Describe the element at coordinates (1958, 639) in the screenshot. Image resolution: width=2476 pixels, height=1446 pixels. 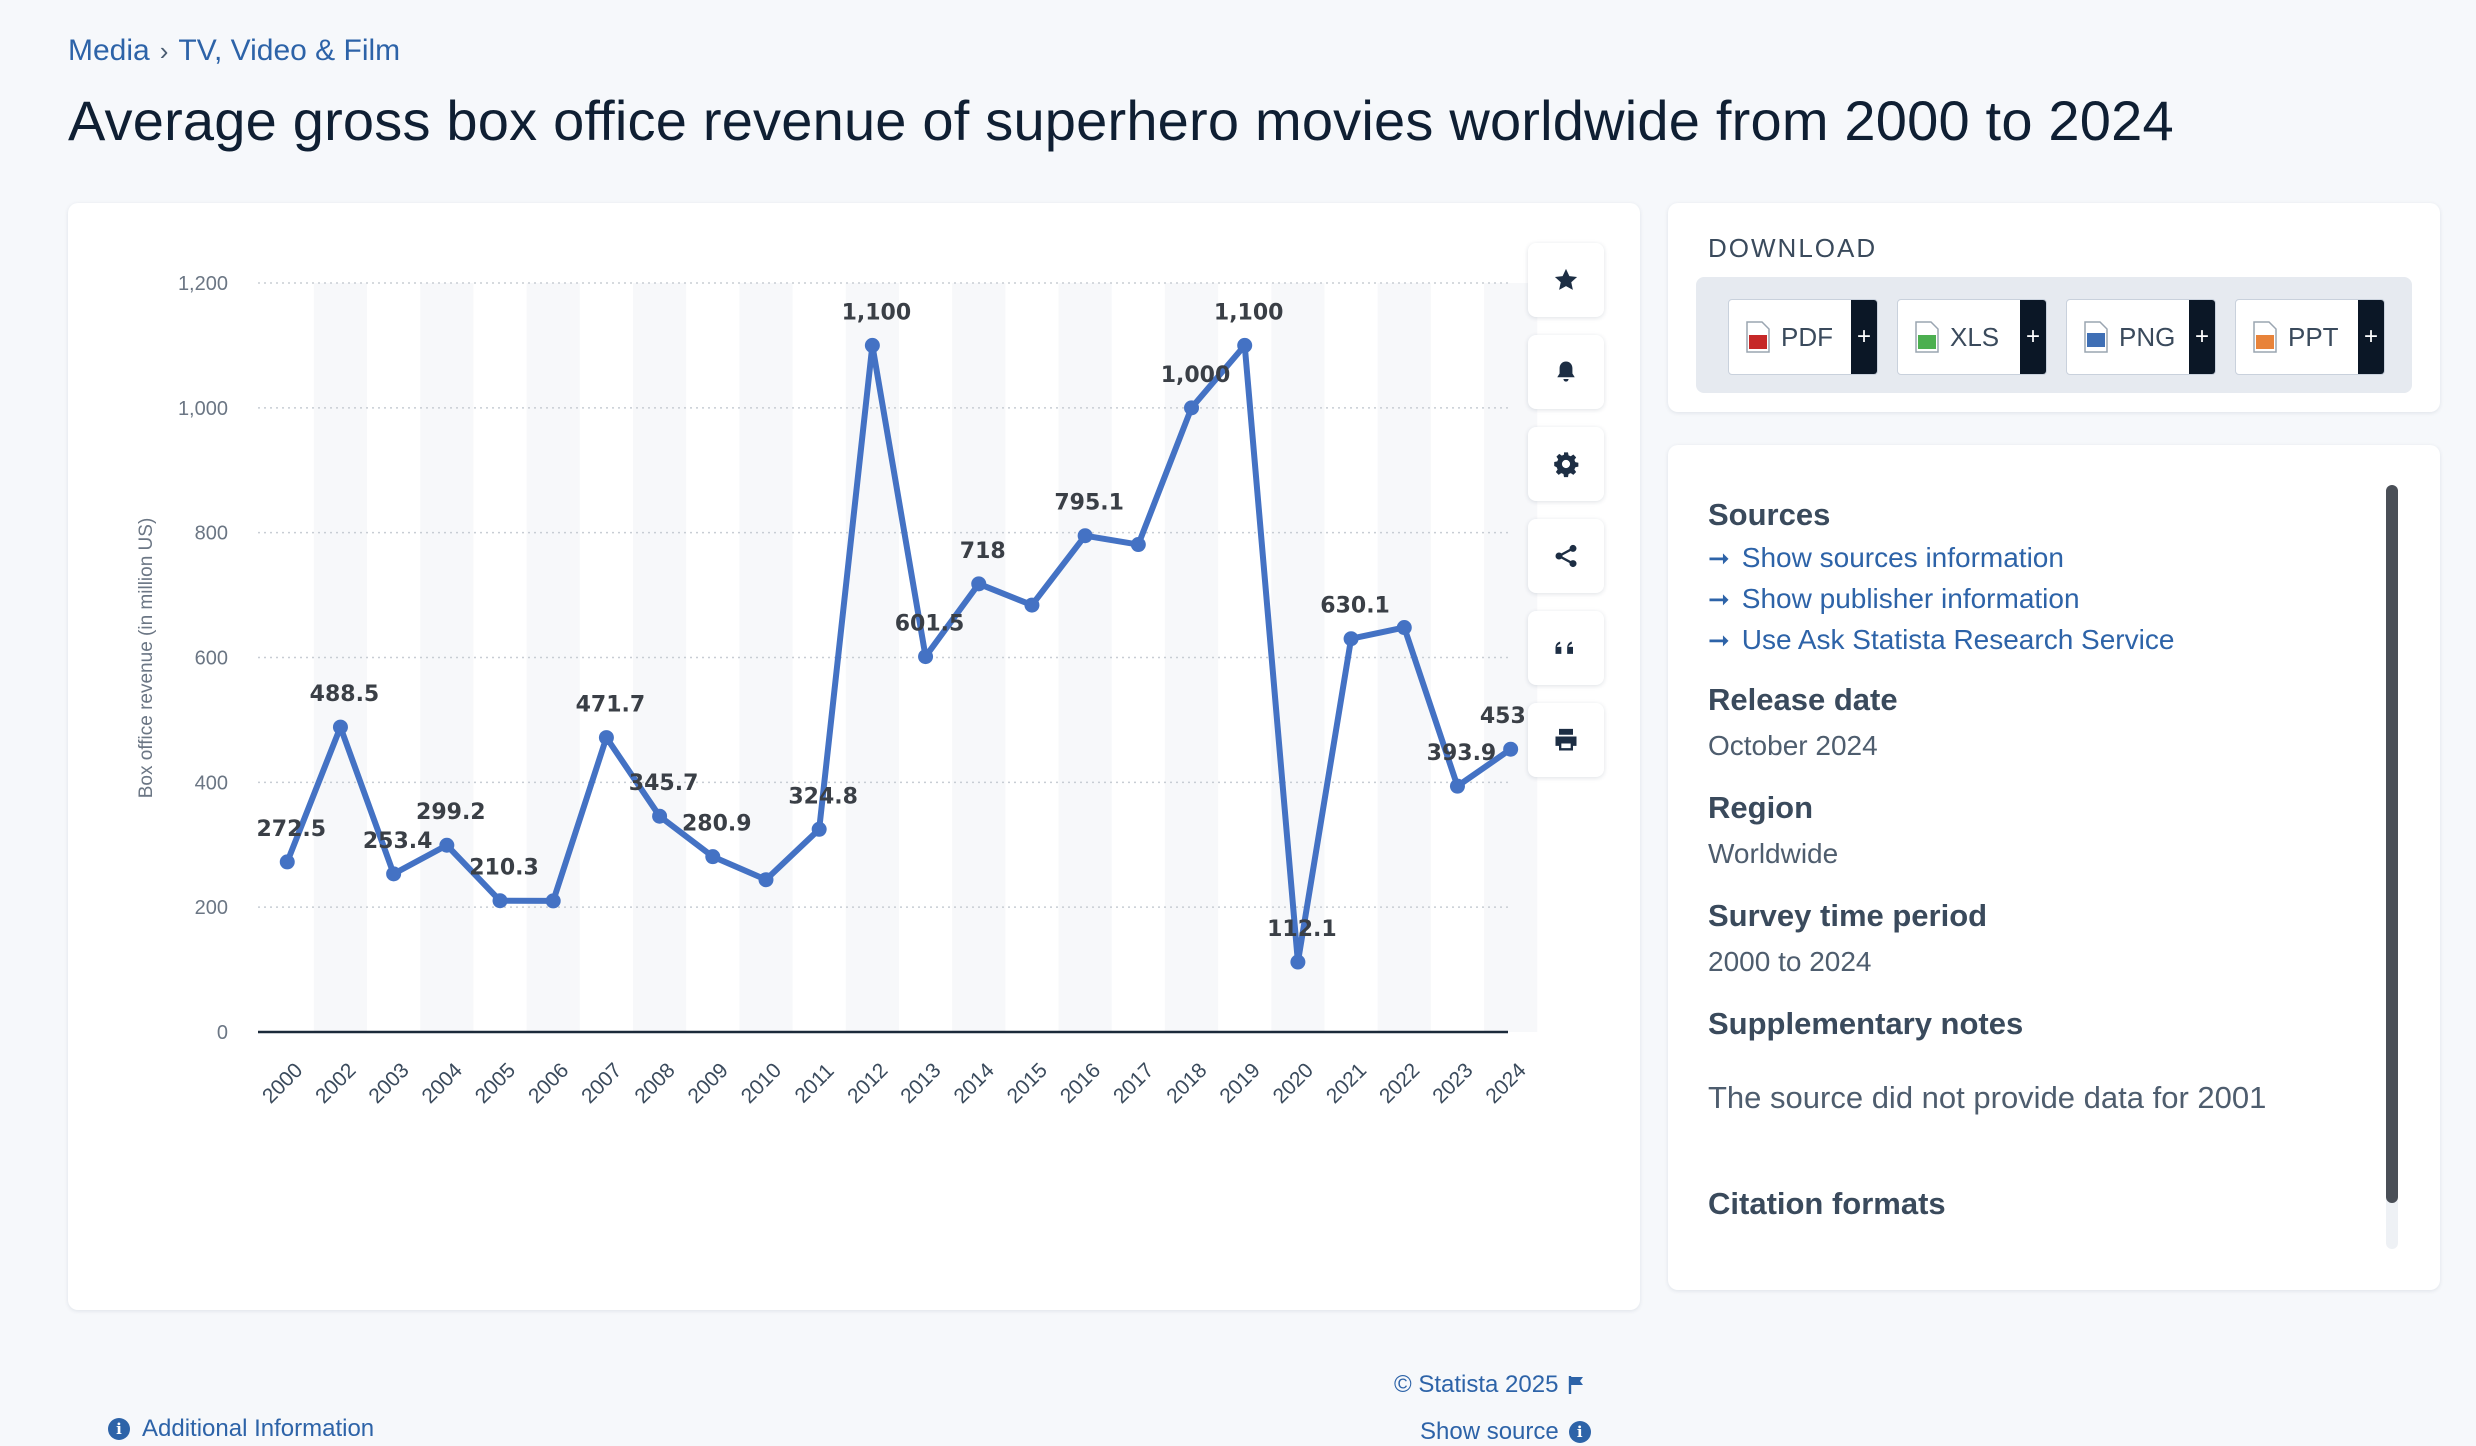
I see `ask-statista-label: Use Ask Statista Research Service` at that location.